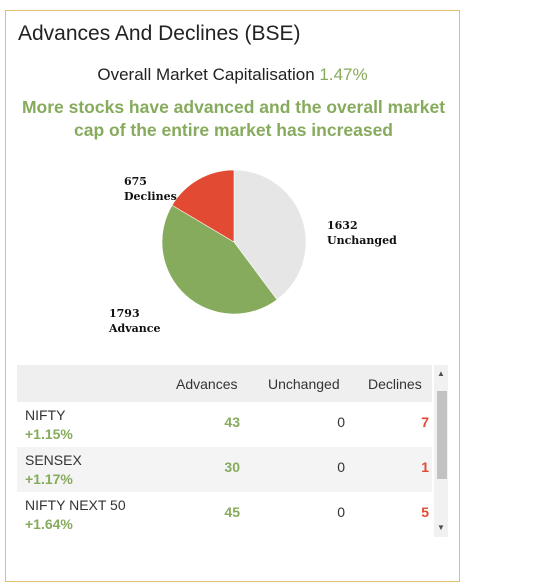 The image size is (548, 587). I want to click on table-row: NIFTY NEXT 50 +1.64% 45 0 5, so click(224, 514).